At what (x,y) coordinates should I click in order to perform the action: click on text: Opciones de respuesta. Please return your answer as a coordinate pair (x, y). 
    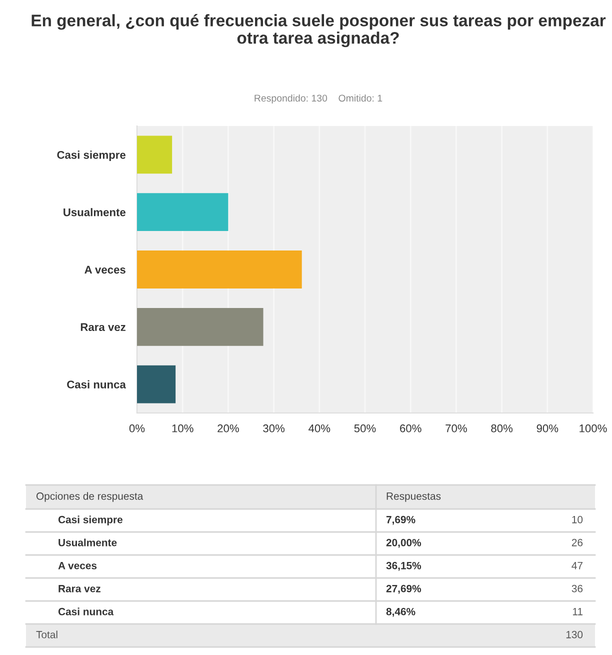
    Looking at the image, I should click on (90, 497).